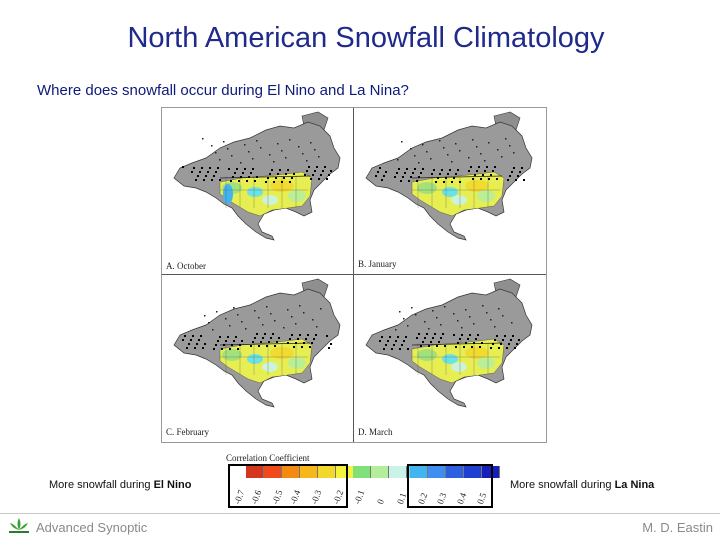  Describe the element at coordinates (375, 432) in the screenshot. I see `panel-label: D. March` at that location.